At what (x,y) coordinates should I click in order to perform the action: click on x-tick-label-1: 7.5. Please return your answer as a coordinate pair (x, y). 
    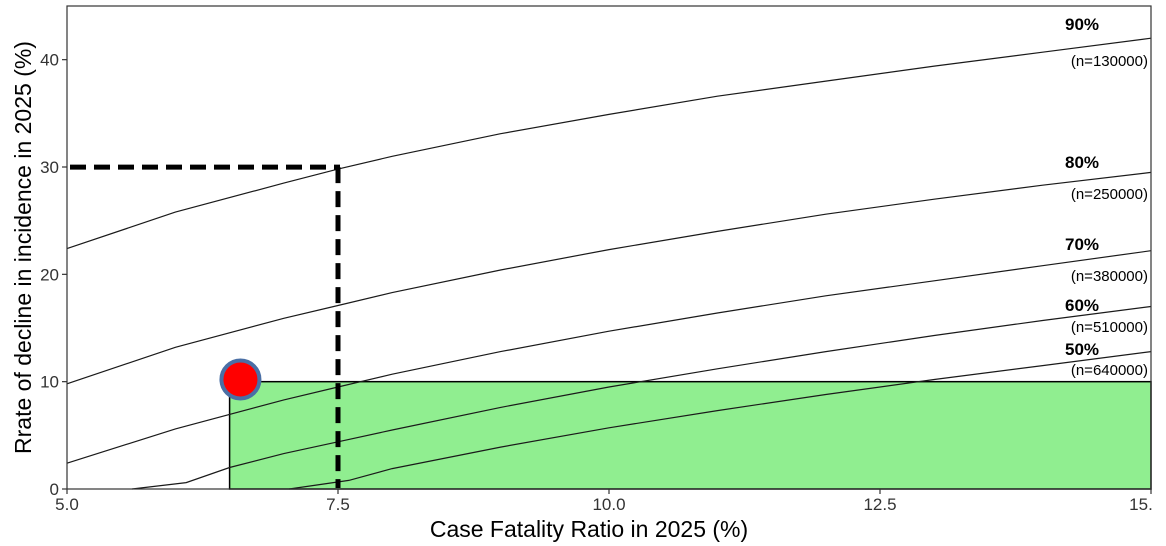
    Looking at the image, I should click on (338, 504).